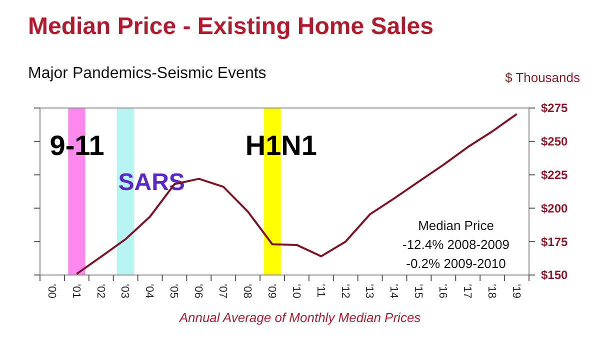 The image size is (600, 338). I want to click on x-tick-label: '15, so click(418, 291).